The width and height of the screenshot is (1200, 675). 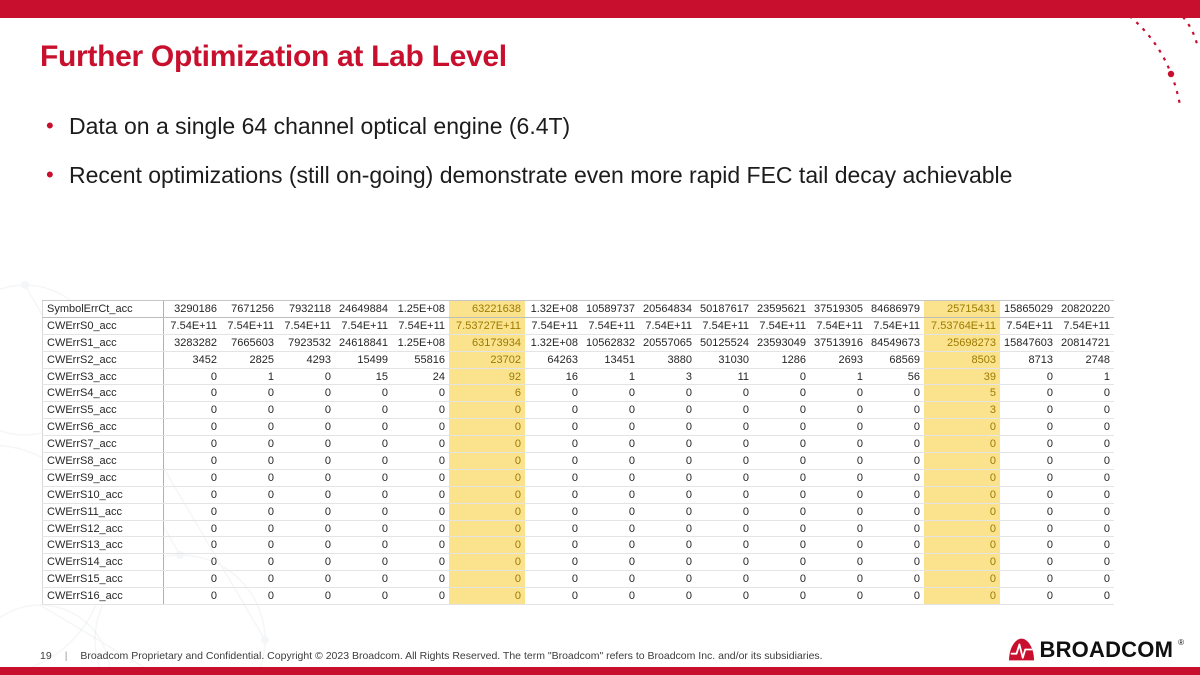 What do you see at coordinates (1028, 342) in the screenshot?
I see `table-cell: 15847603` at bounding box center [1028, 342].